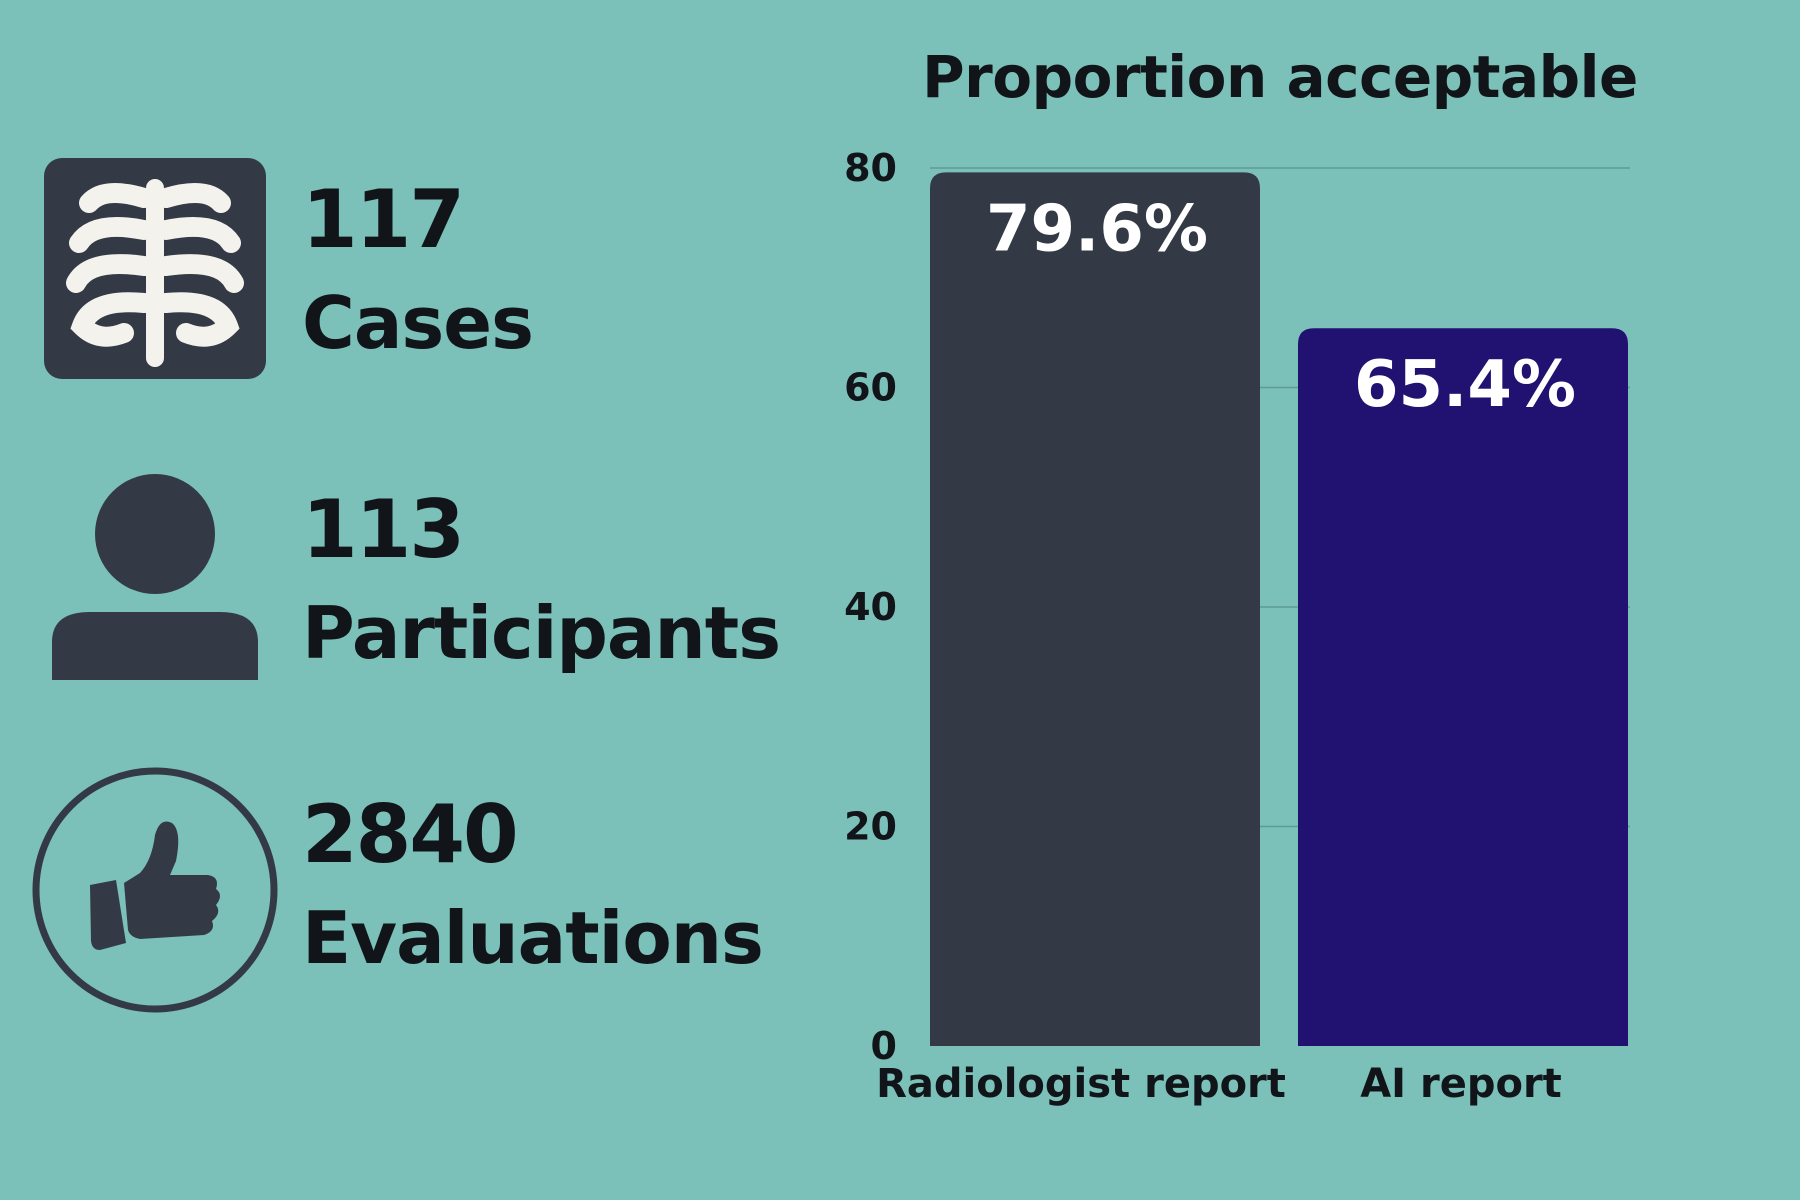  I want to click on y-tick-label: 60, so click(870, 388).